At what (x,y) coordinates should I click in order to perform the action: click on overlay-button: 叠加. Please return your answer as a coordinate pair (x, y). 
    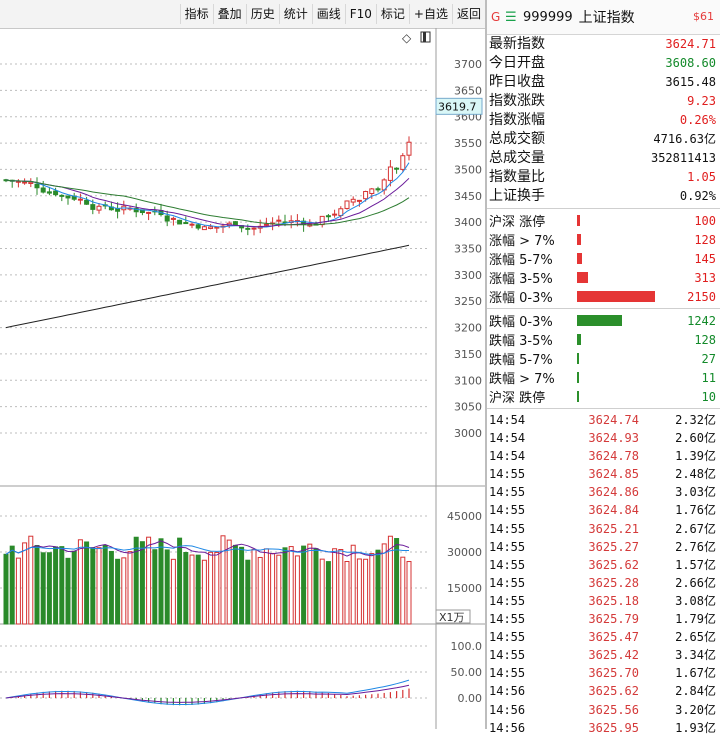
    Looking at the image, I should click on (229, 14).